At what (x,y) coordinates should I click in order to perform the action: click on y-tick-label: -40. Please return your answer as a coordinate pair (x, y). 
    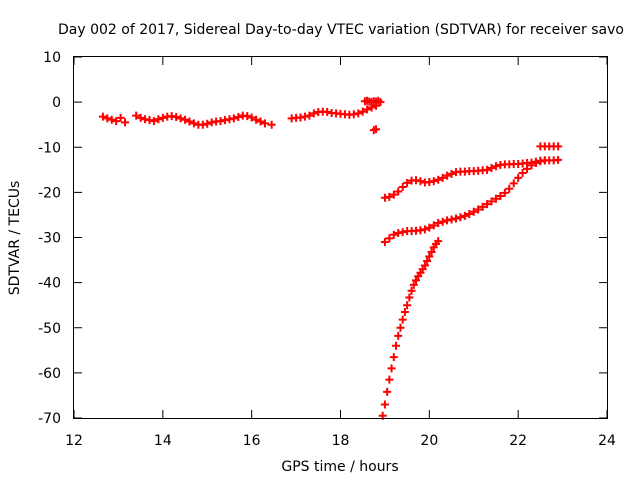
    Looking at the image, I should click on (49, 284).